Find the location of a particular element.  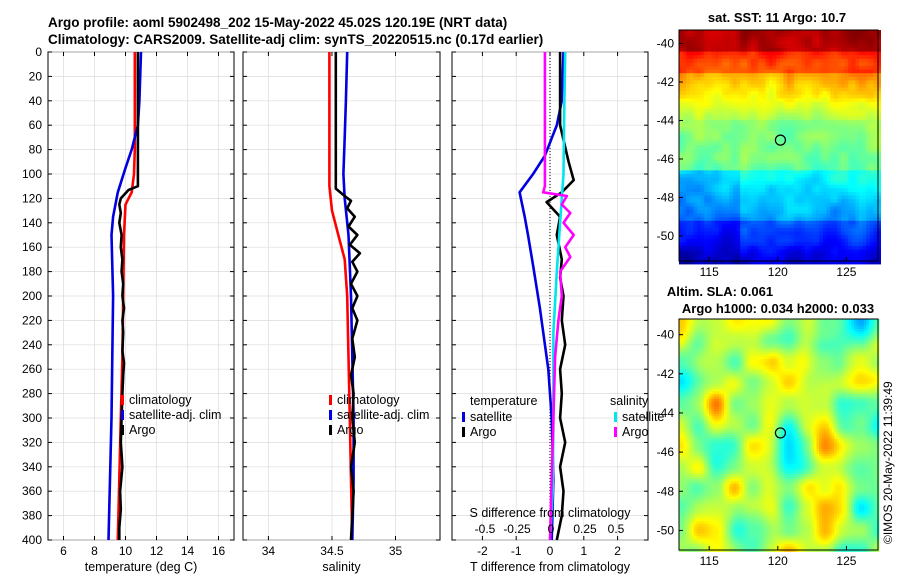

temperature-legend-label: climatology is located at coordinates (160, 400).